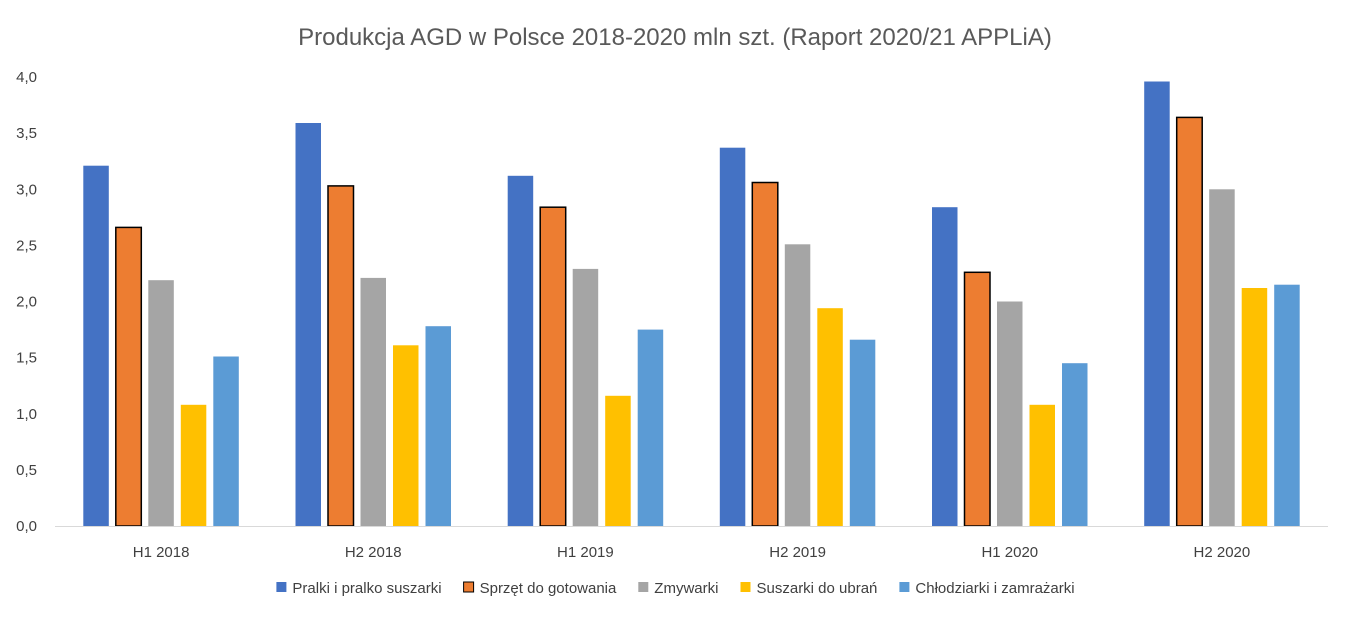  I want to click on bar-2-h2-2018, so click(341, 356).